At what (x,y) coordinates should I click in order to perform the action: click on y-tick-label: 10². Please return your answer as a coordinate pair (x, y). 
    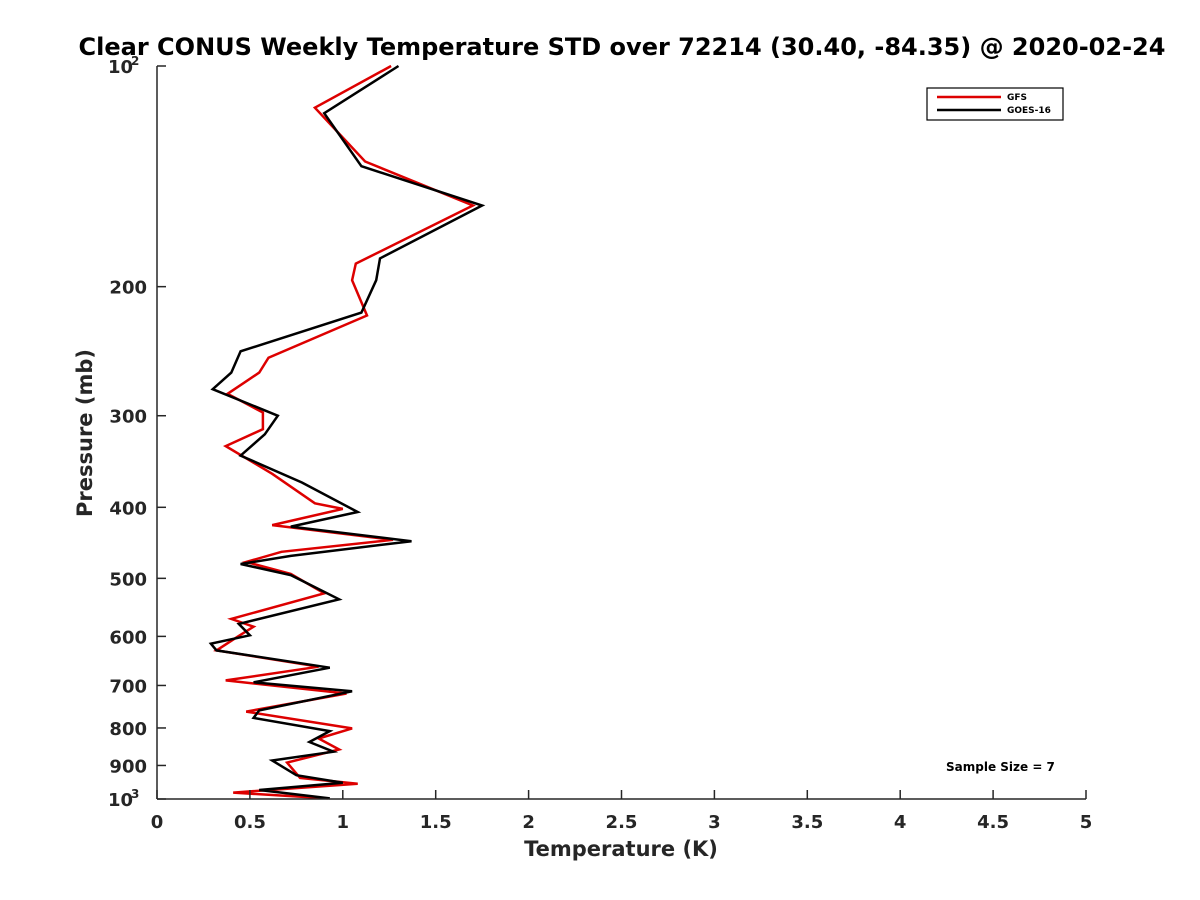
    Looking at the image, I should click on (123, 66).